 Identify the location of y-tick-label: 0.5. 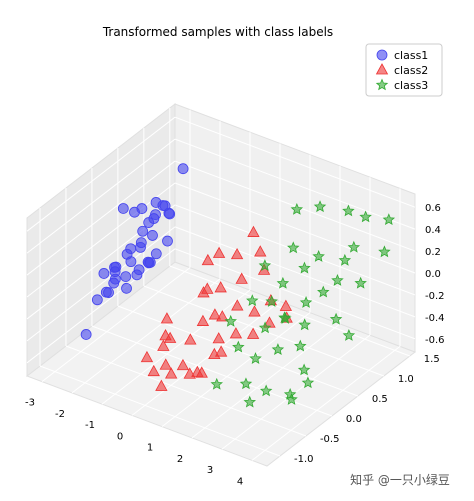
(380, 399).